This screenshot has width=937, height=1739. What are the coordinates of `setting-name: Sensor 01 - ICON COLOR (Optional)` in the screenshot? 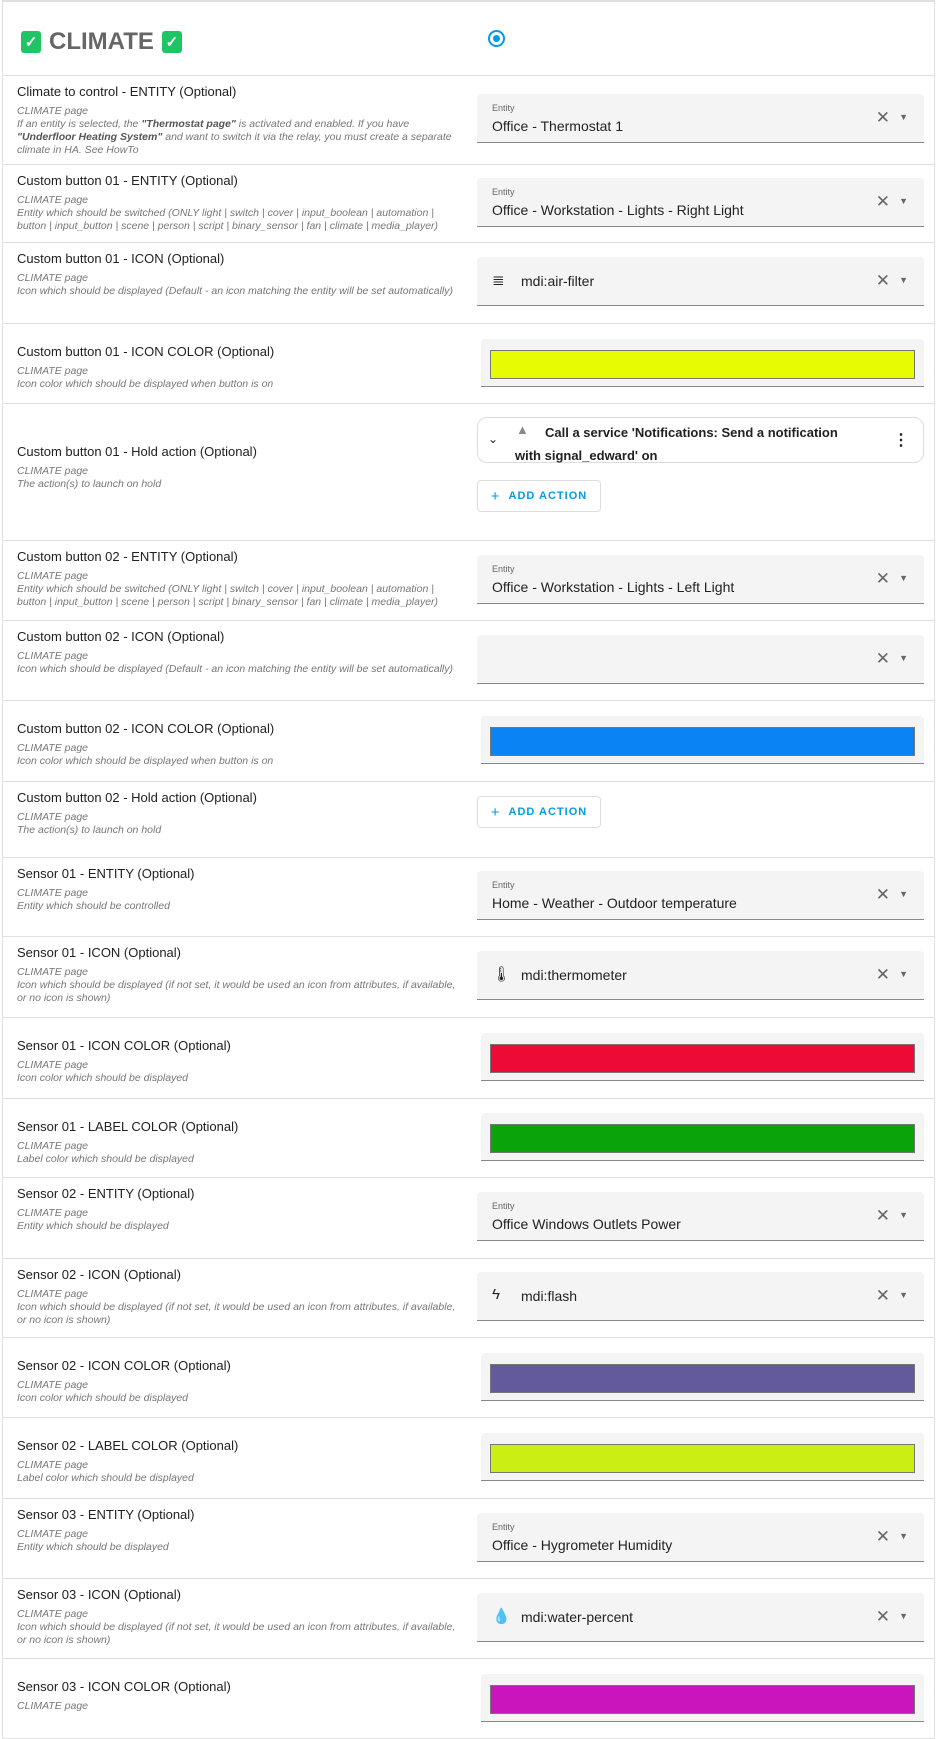 It's located at (124, 1045).